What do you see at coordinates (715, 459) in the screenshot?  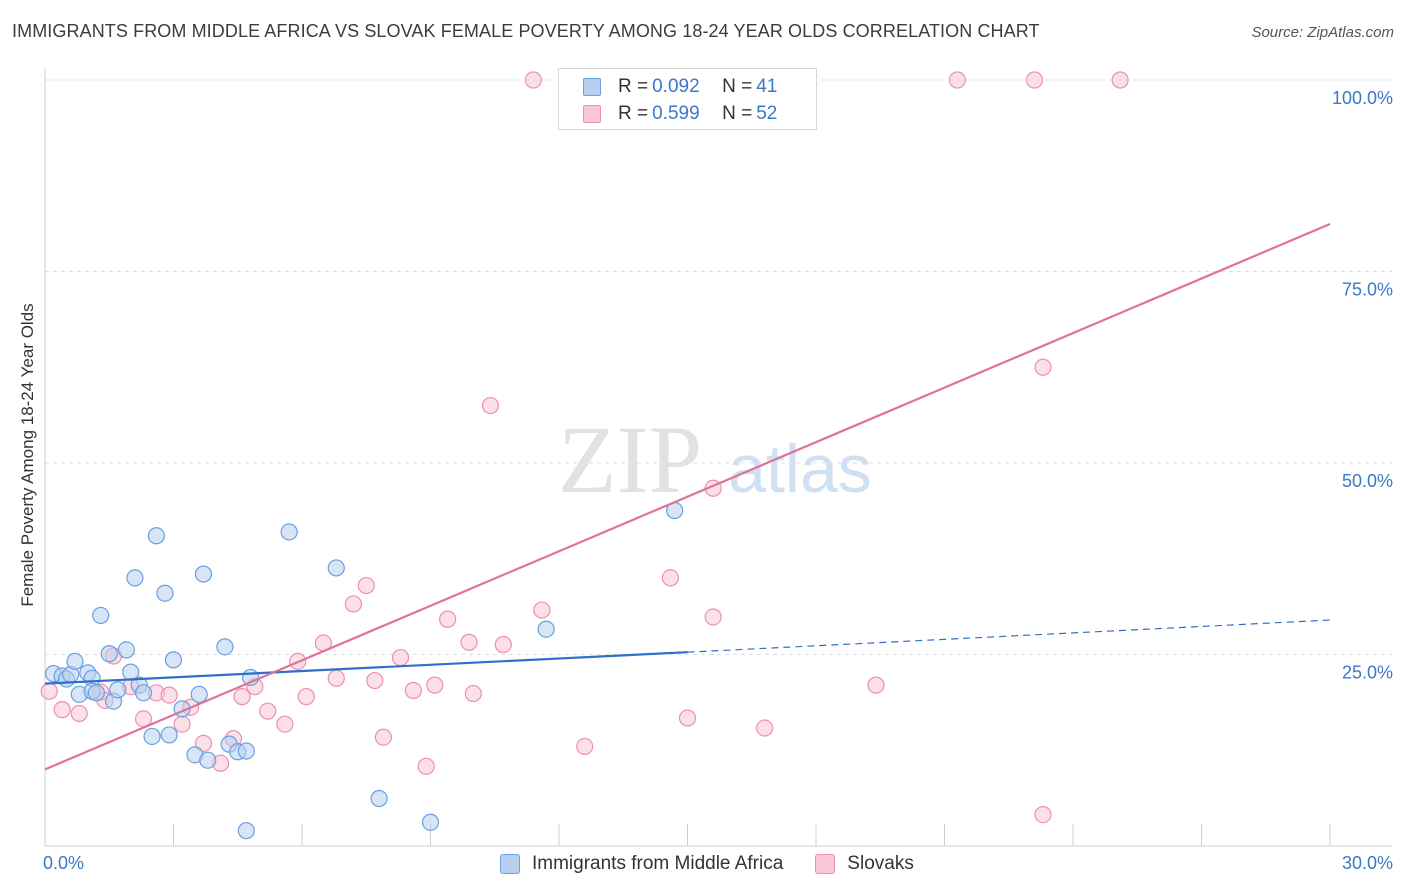 I see `watermark: ZIP atlas` at bounding box center [715, 459].